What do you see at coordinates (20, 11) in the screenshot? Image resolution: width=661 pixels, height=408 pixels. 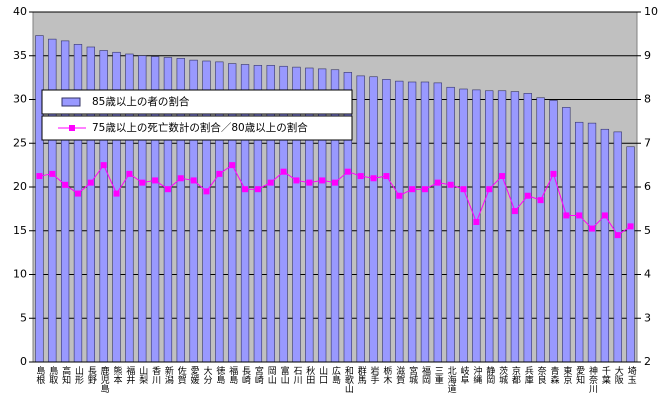 I see `y-tick-label: 40` at bounding box center [20, 11].